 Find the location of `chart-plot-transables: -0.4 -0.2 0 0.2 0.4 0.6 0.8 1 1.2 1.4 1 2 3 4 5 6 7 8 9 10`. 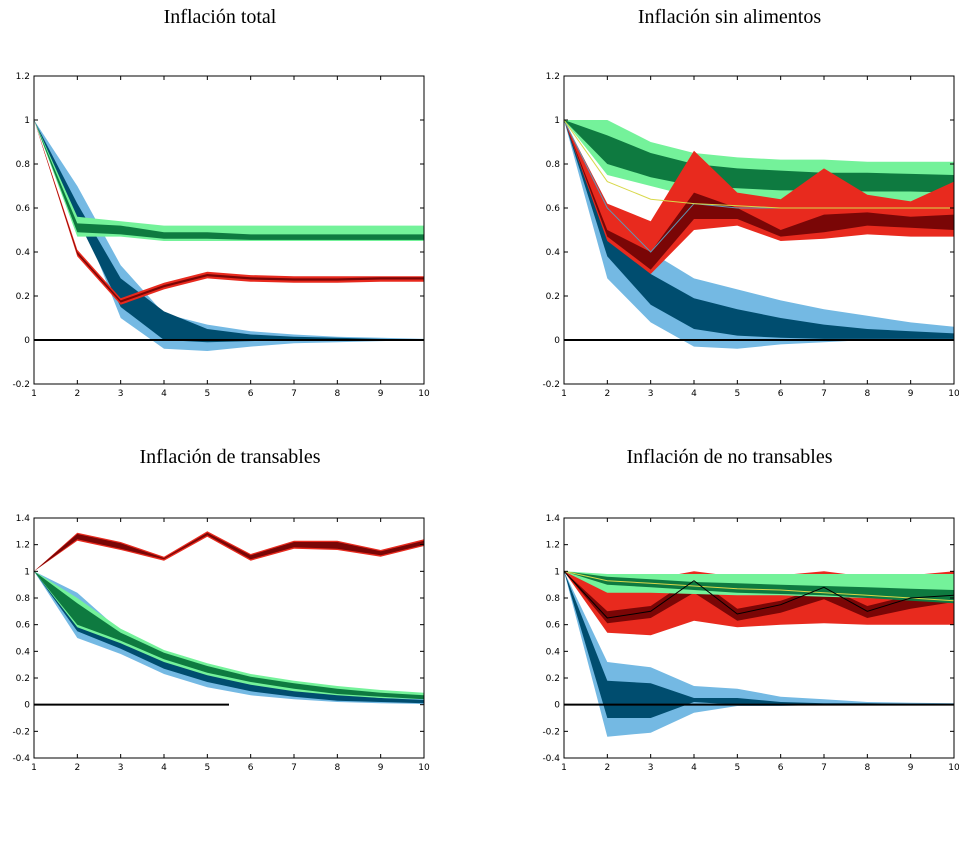

chart-plot-transables: -0.4 -0.2 0 0.2 0.4 0.6 0.8 1 1.2 1.4 1 2 3 4 5 6 7 8 9 10 is located at coordinates (221, 643).